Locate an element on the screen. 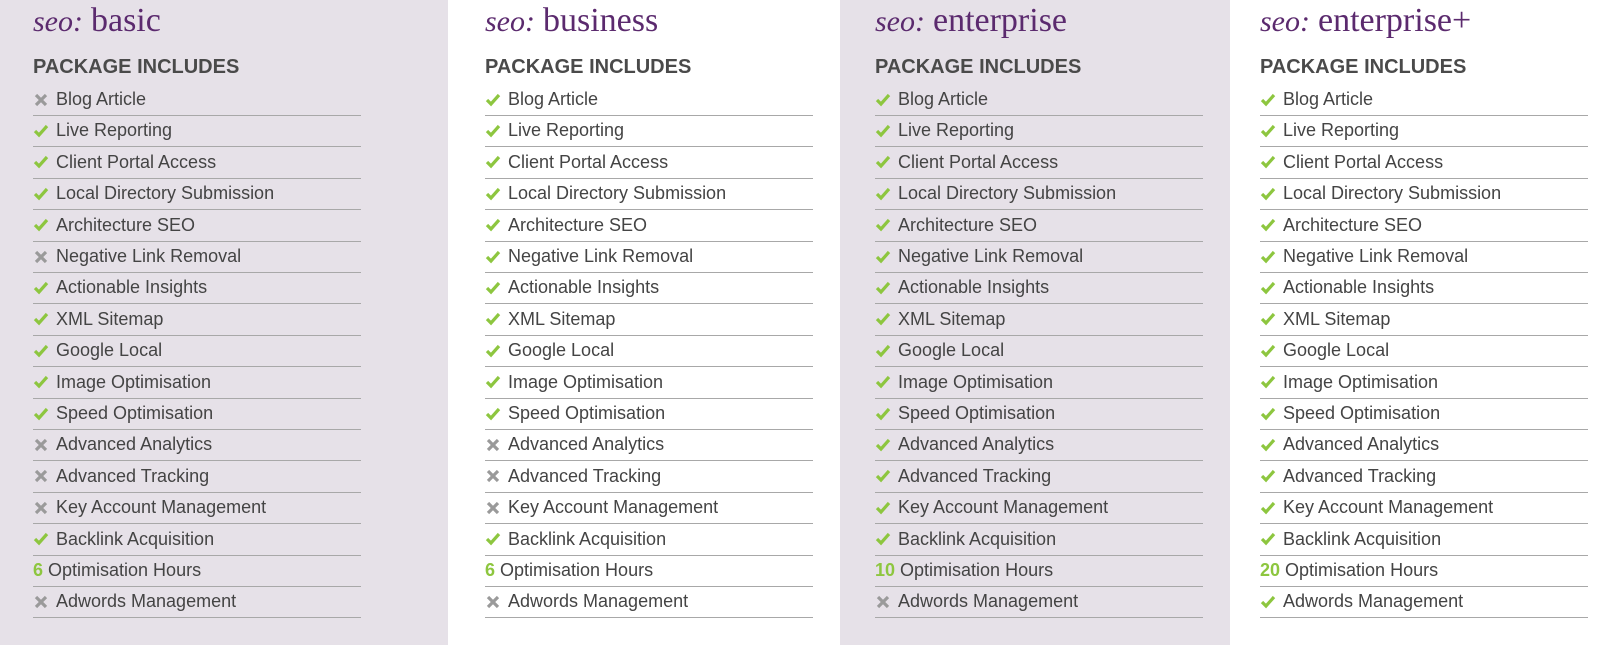  feature-row: Actionable Insights is located at coordinates (1039, 288).